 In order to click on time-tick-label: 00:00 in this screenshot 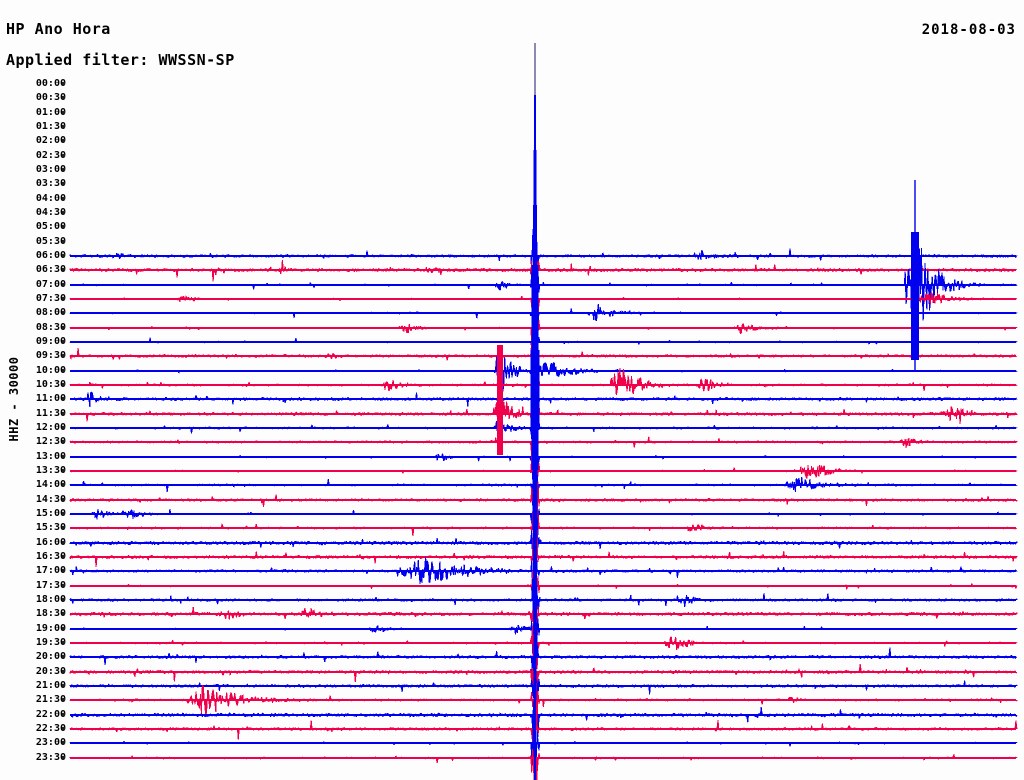, I will do `click(50, 83)`.